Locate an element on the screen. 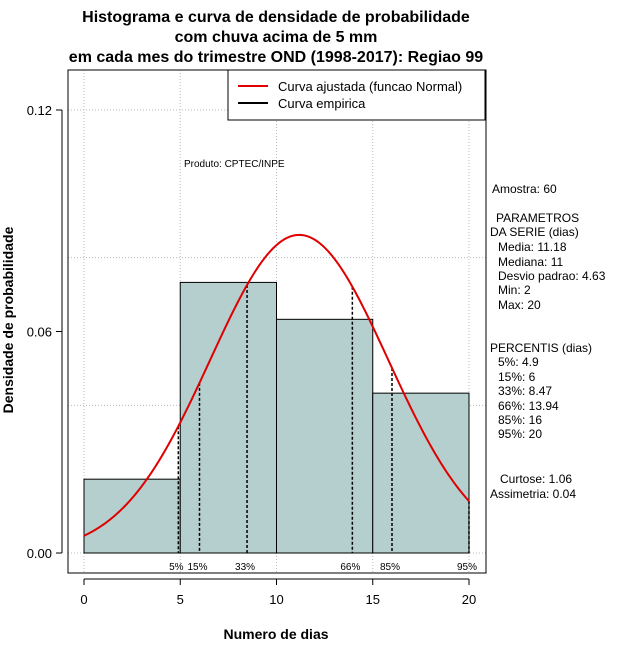 The height and width of the screenshot is (660, 640). side-std-dev: Desvio padrao: 4.63 is located at coordinates (552, 276).